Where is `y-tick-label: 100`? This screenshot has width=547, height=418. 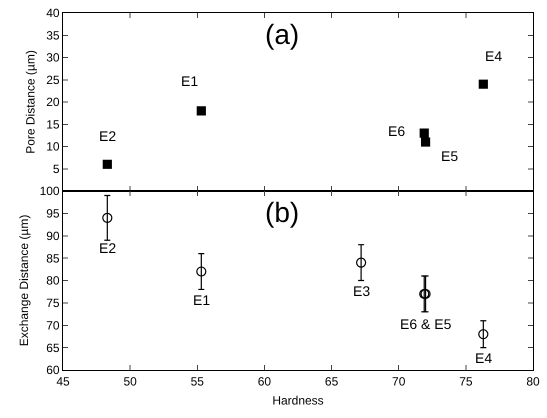 y-tick-label: 100 is located at coordinates (50, 191).